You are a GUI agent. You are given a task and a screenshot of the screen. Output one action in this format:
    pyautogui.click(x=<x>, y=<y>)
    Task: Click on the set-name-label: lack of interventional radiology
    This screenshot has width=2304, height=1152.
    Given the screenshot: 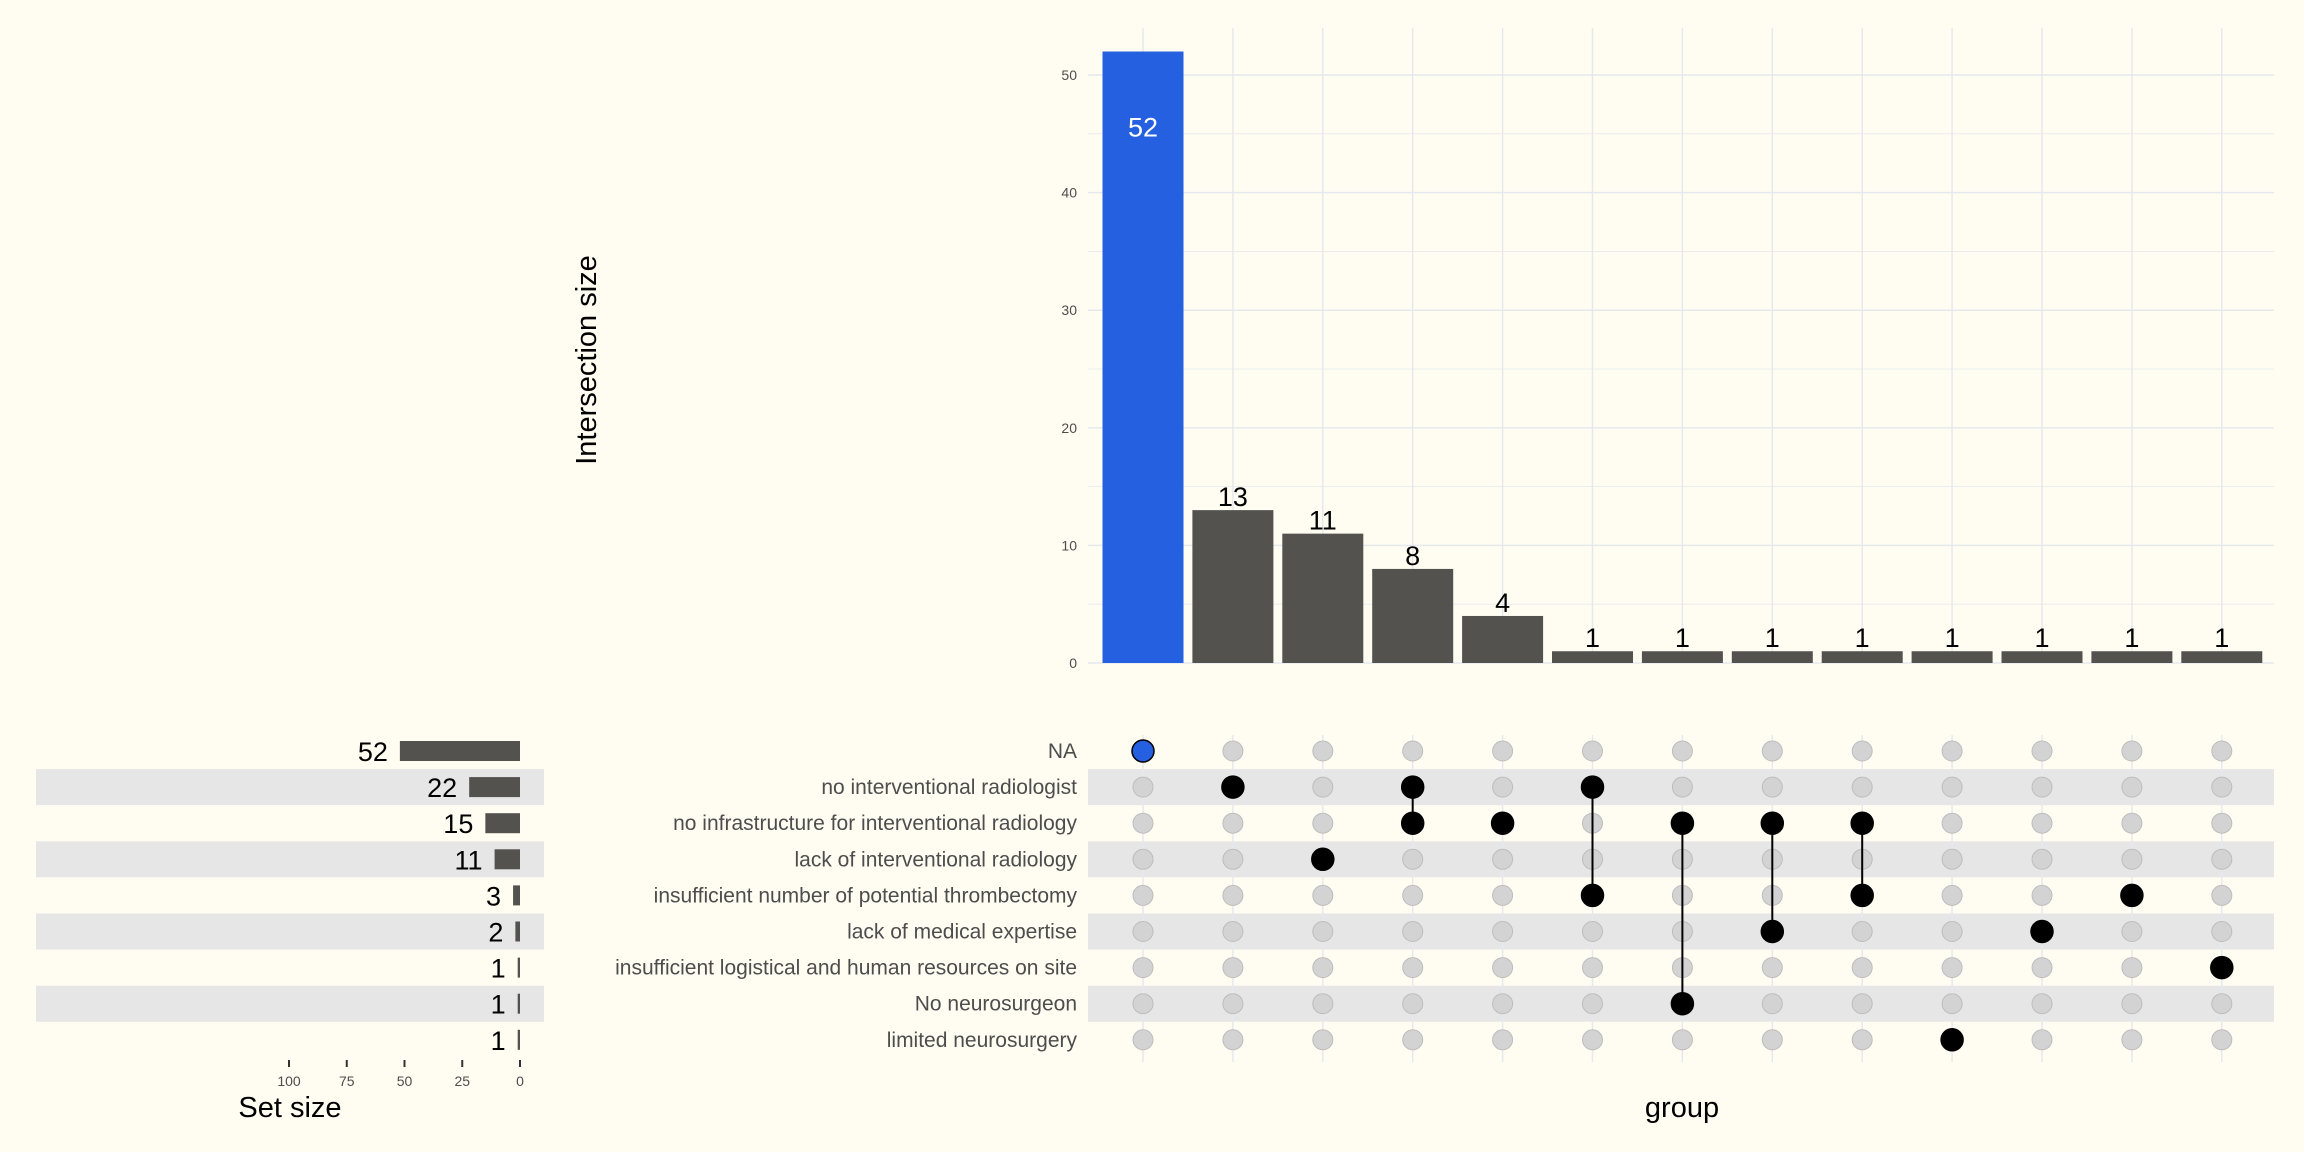 What is the action you would take?
    pyautogui.click(x=936, y=859)
    